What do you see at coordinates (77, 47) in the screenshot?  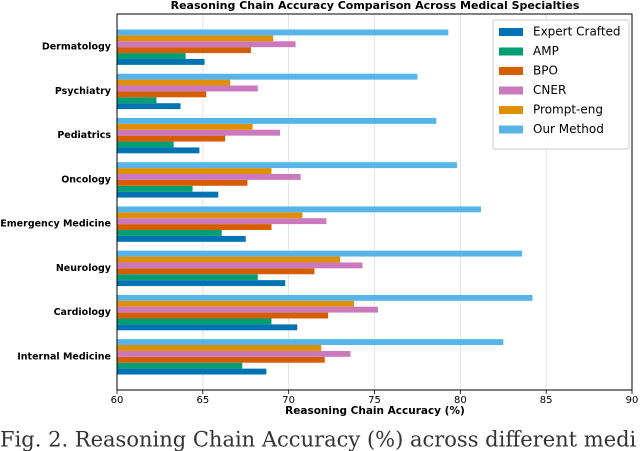 I see `y-tick-label: Dermatology` at bounding box center [77, 47].